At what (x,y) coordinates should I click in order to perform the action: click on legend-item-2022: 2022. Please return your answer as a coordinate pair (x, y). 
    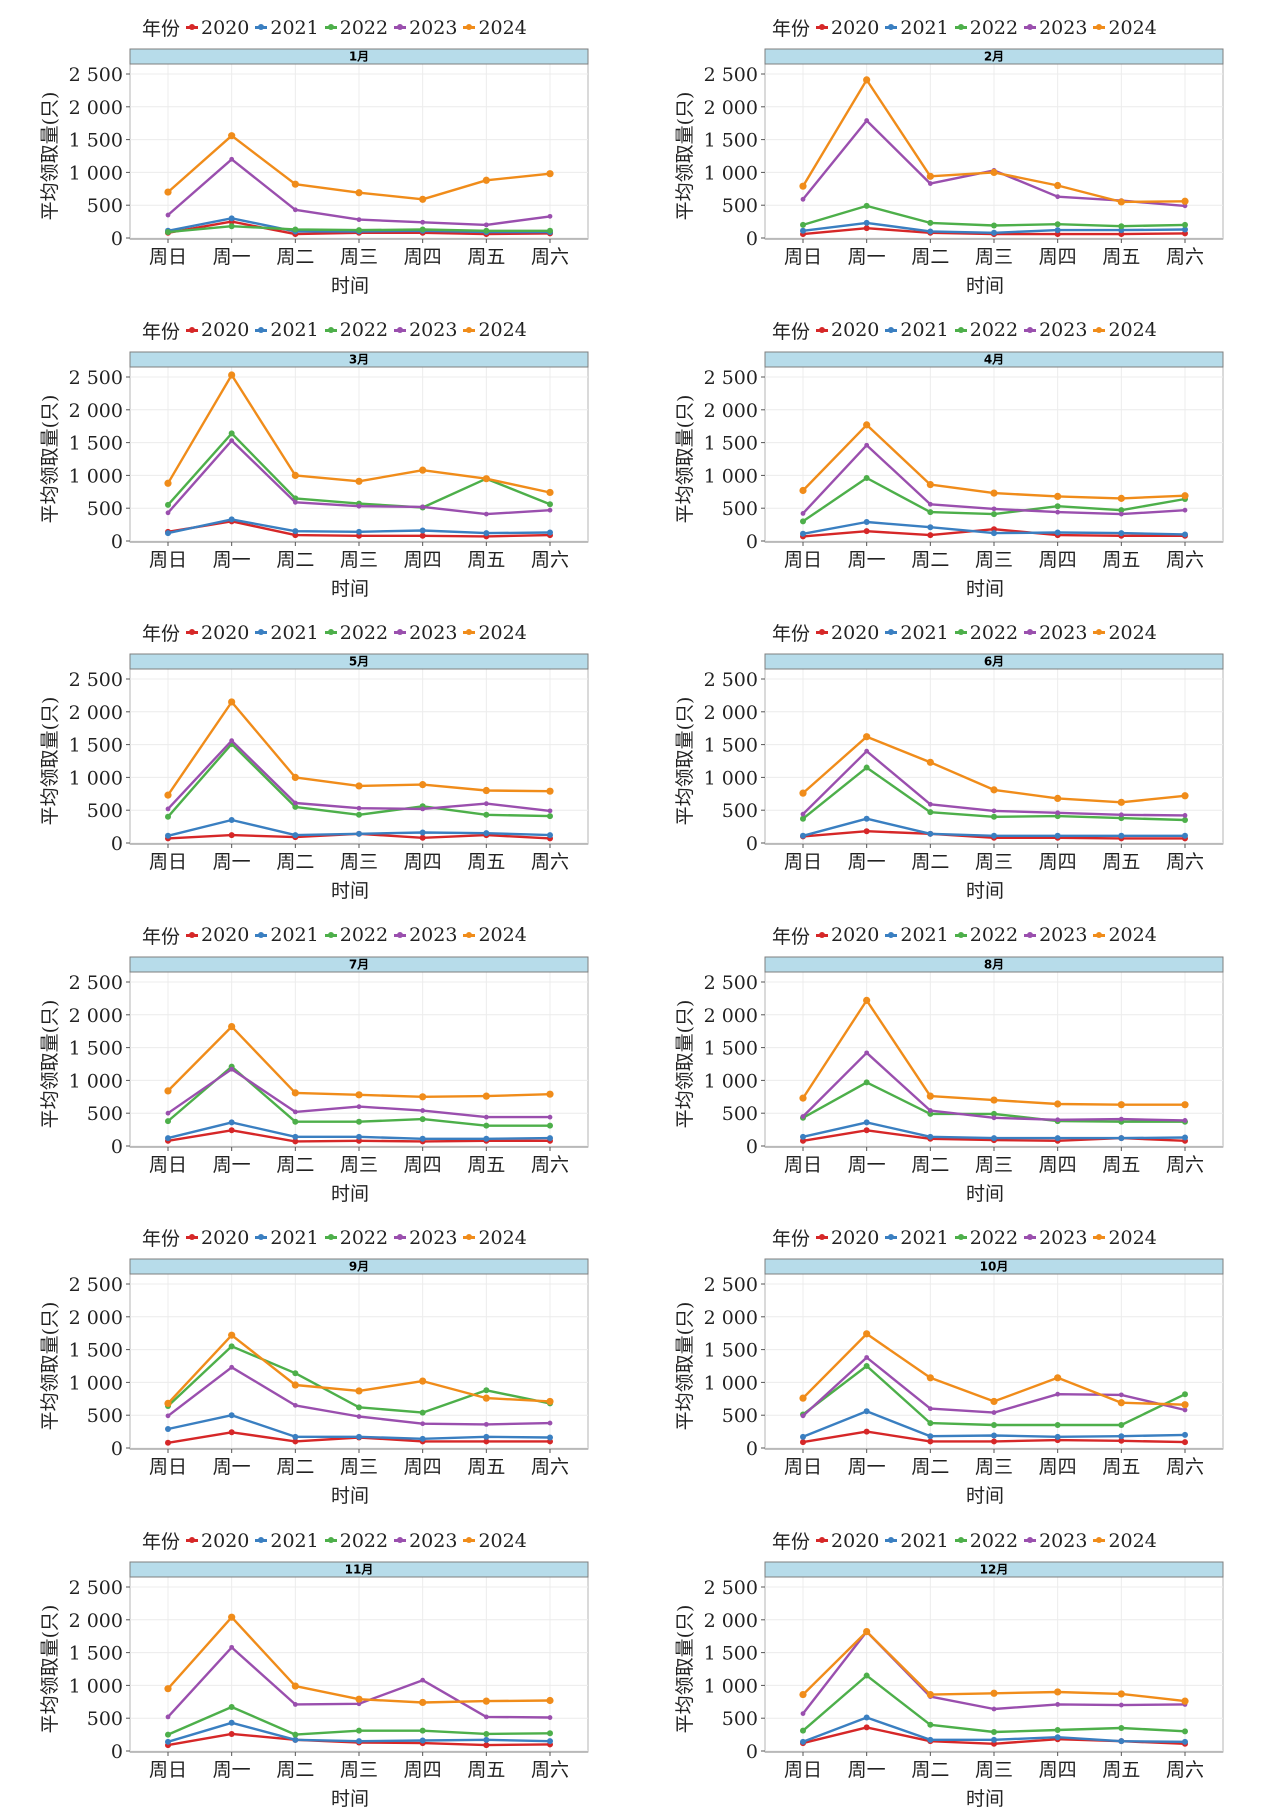
    Looking at the image, I should click on (986, 1238).